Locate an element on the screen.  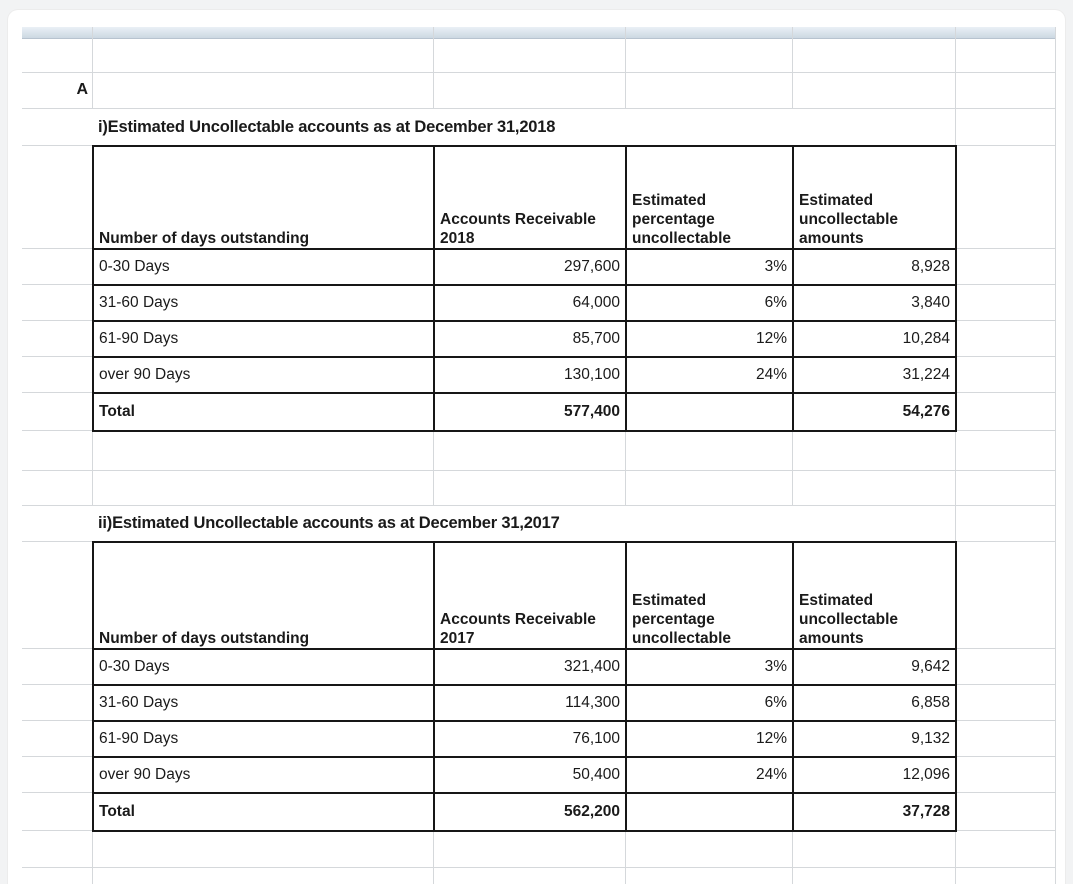
cell-amount: 8,928 is located at coordinates (874, 267).